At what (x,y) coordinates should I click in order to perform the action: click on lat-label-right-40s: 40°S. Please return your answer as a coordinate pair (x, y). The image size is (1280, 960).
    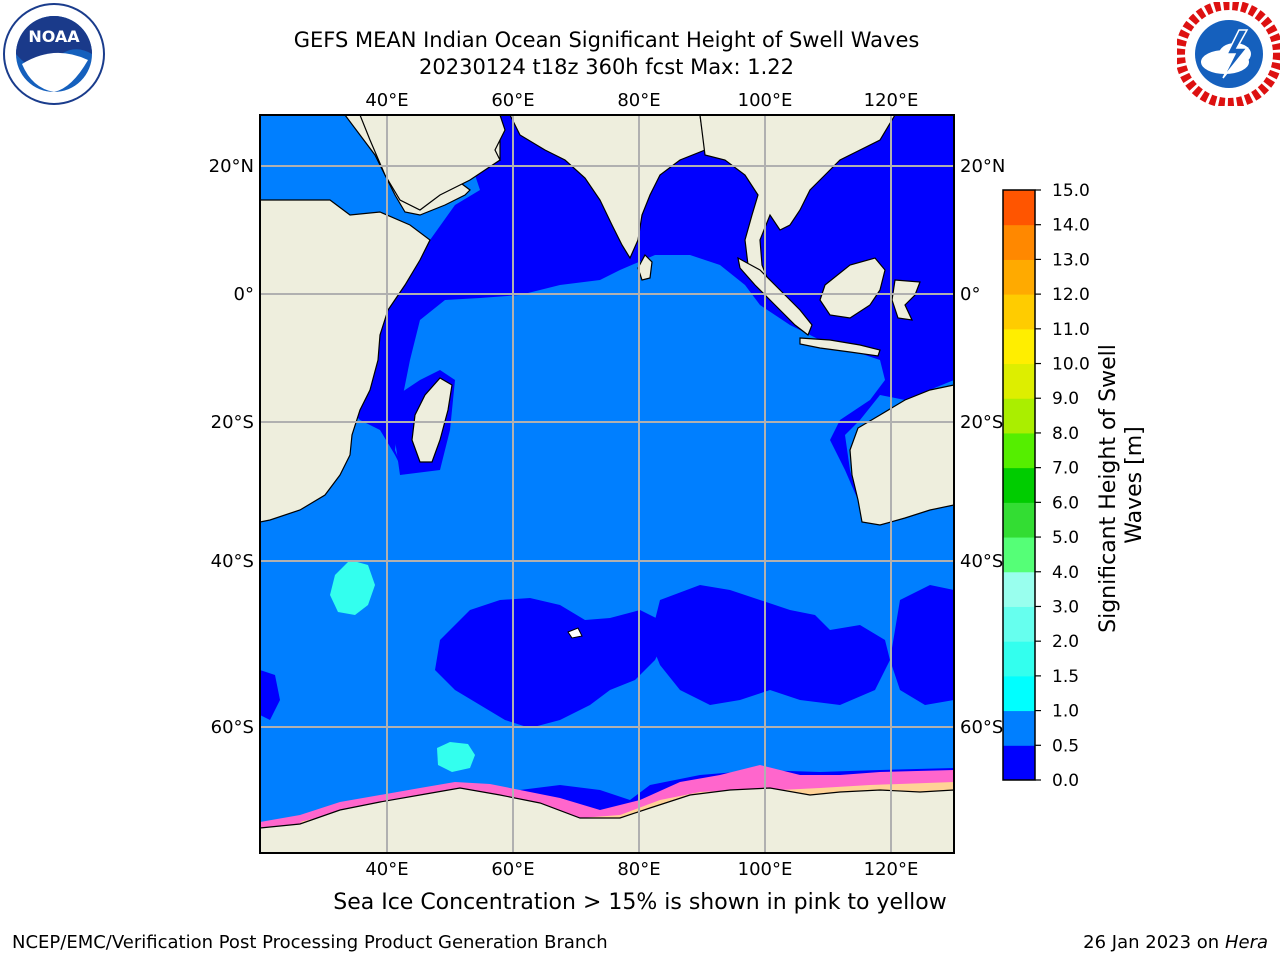
    Looking at the image, I should click on (981, 561).